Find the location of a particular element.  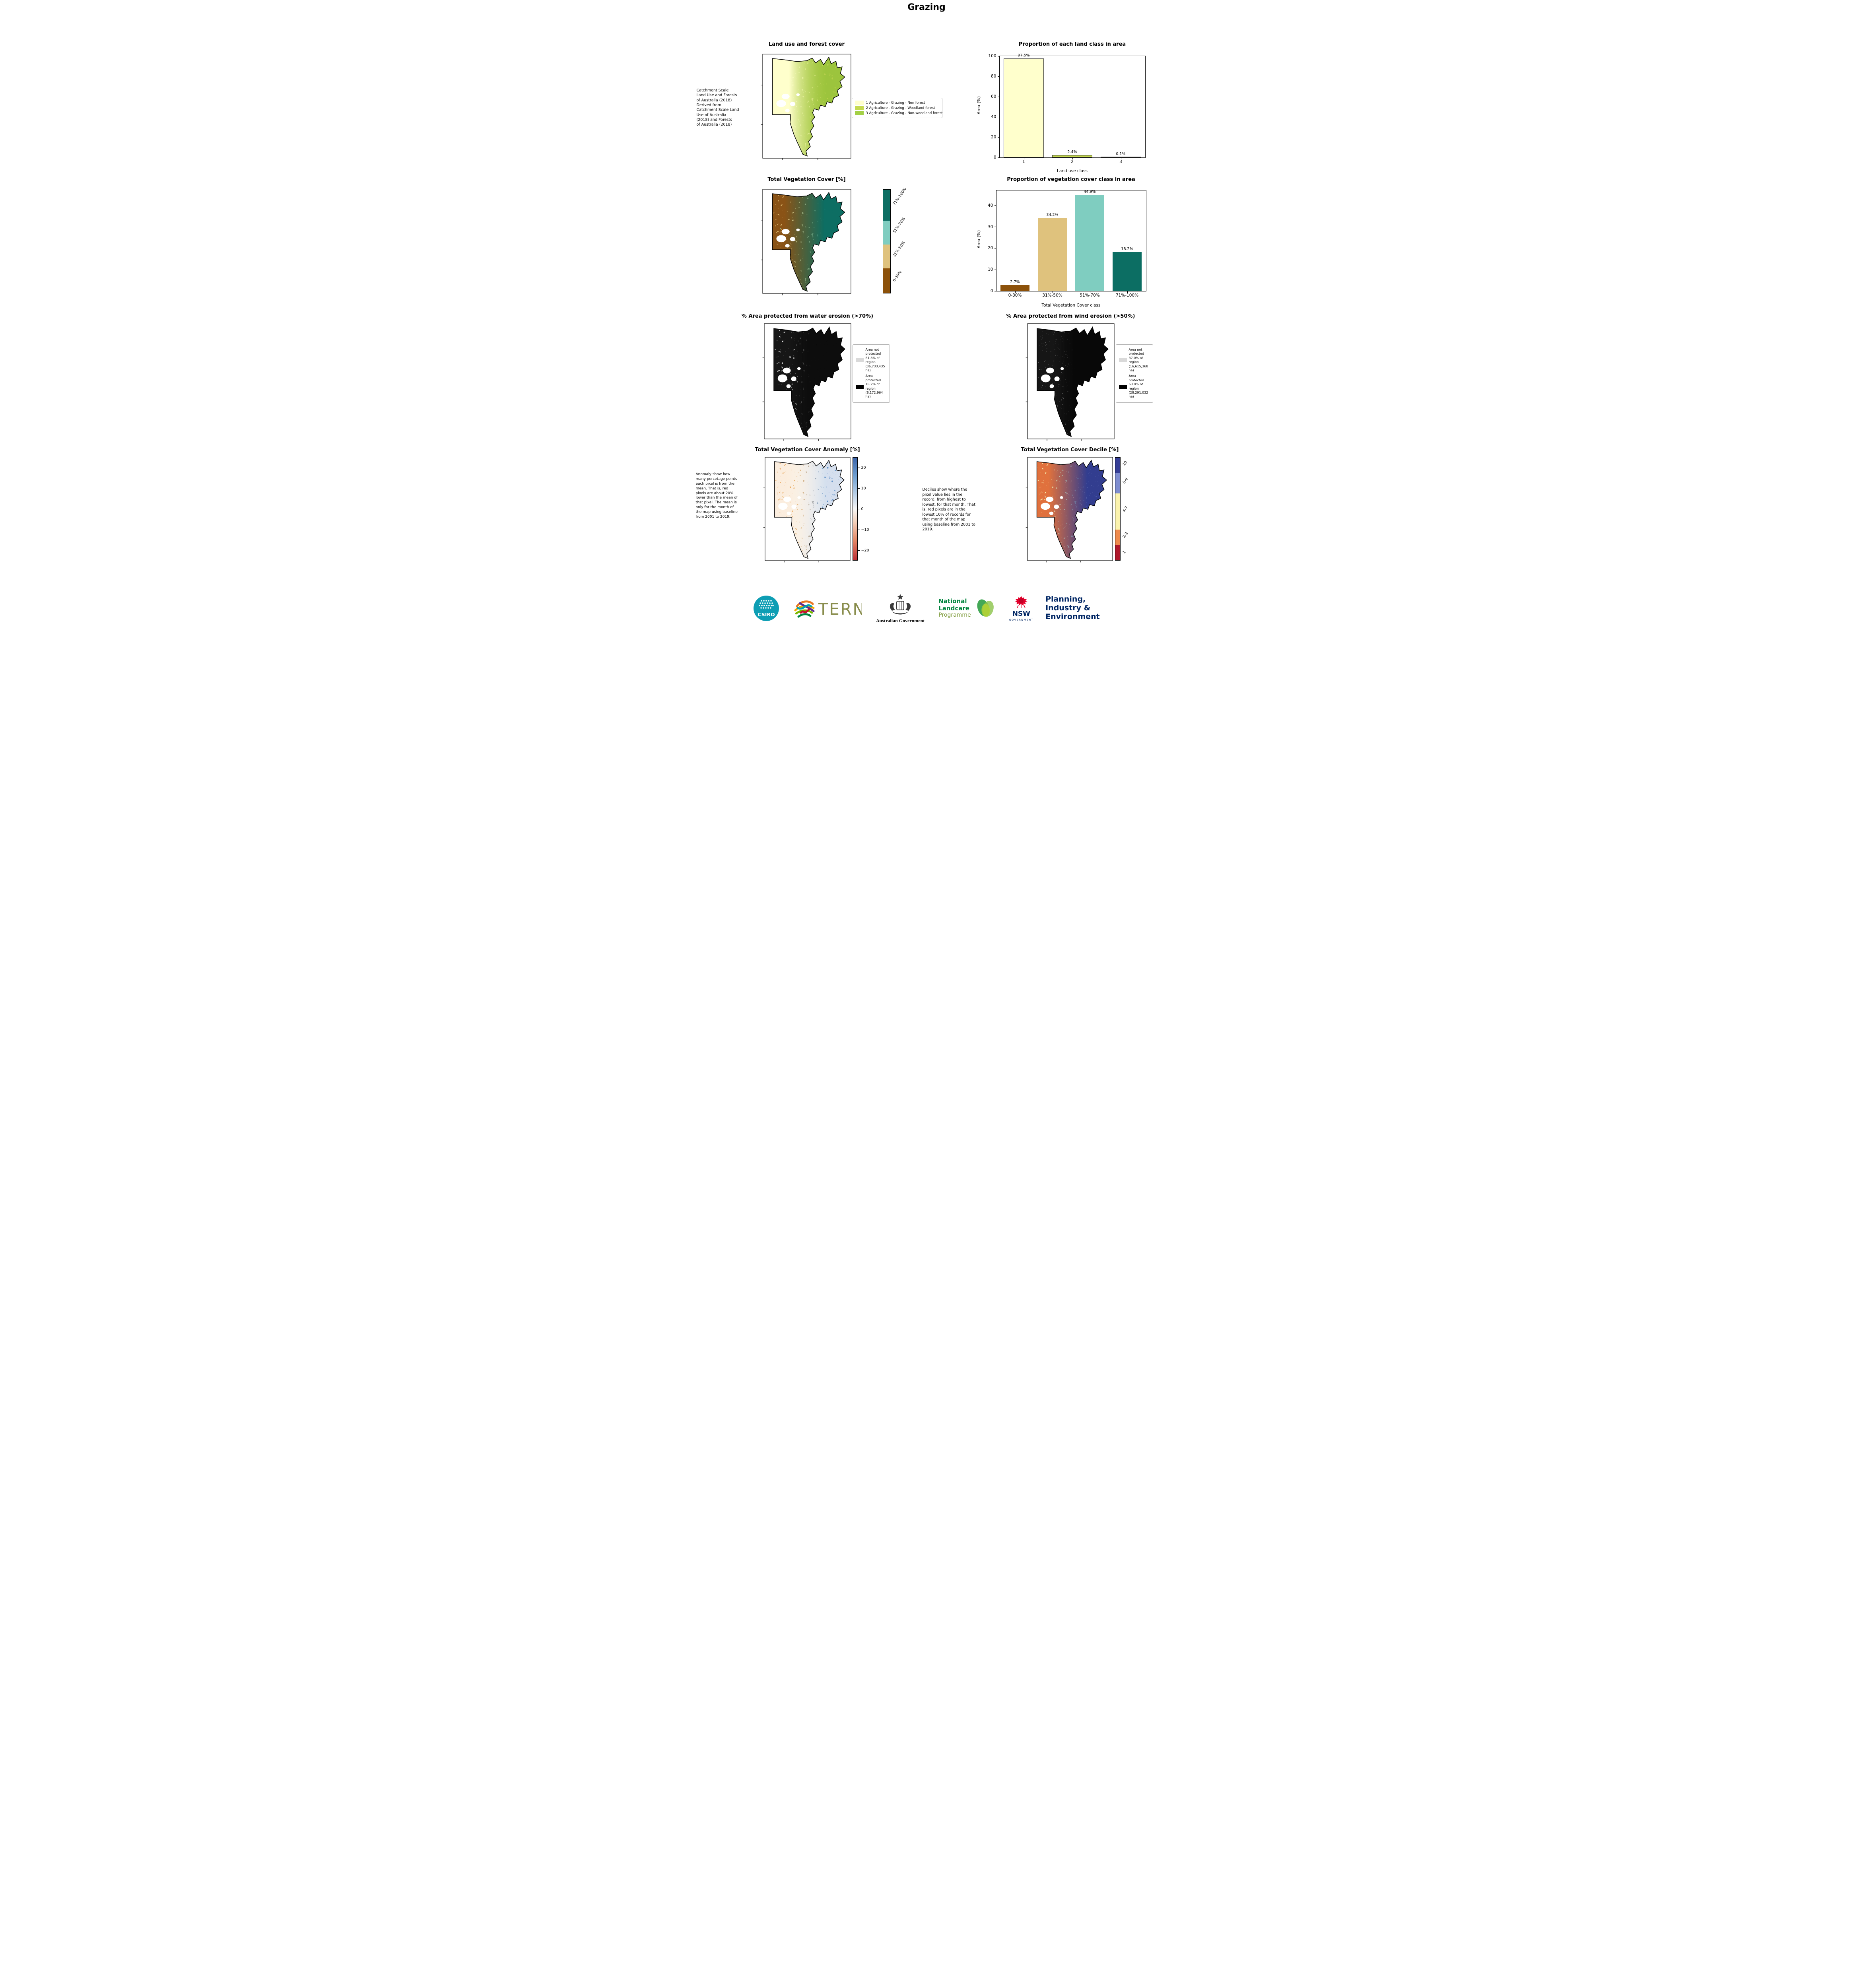

legend-swatch-not-protected is located at coordinates (860, 360).